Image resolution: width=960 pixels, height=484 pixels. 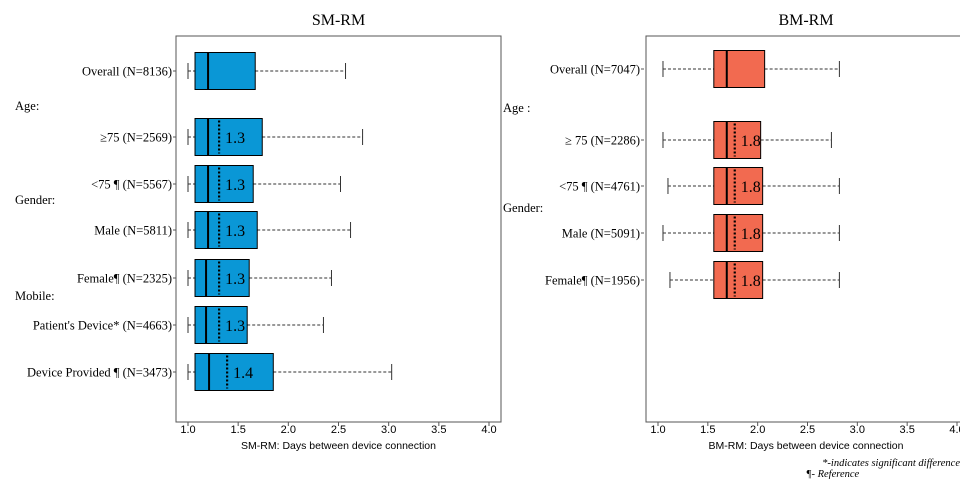 I want to click on bm-x-tick-label: 1.0, so click(x=657, y=430).